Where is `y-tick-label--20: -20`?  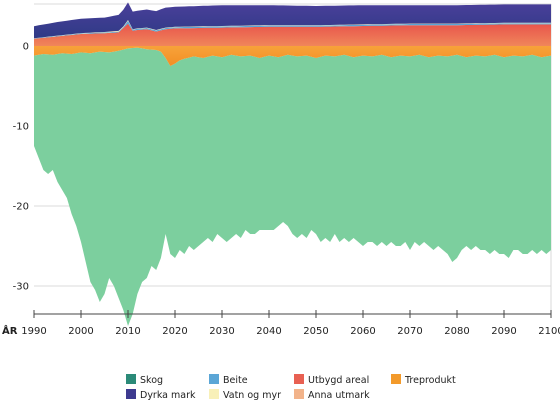 y-tick-label--20: -20 is located at coordinates (21, 207).